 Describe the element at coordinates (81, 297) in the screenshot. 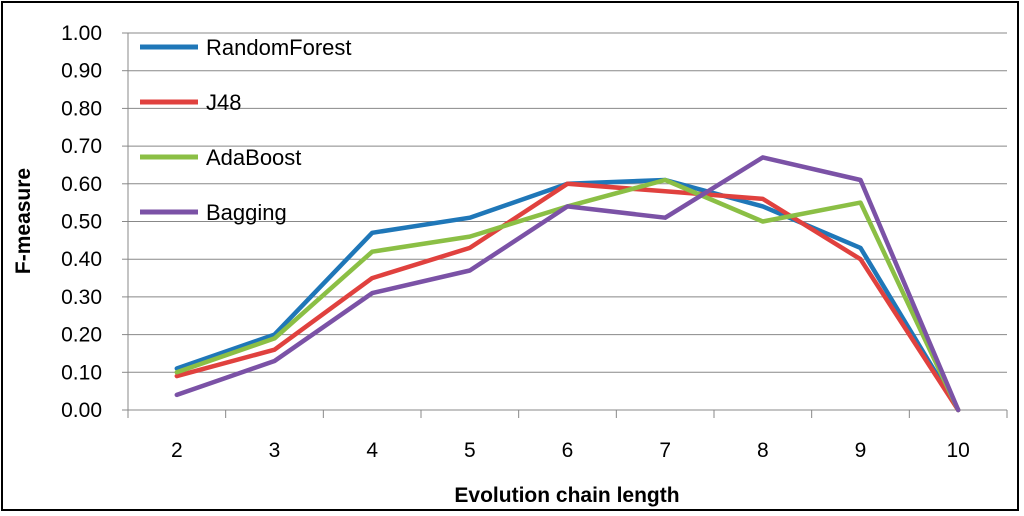

I see `y-tick-label: 0.30` at that location.